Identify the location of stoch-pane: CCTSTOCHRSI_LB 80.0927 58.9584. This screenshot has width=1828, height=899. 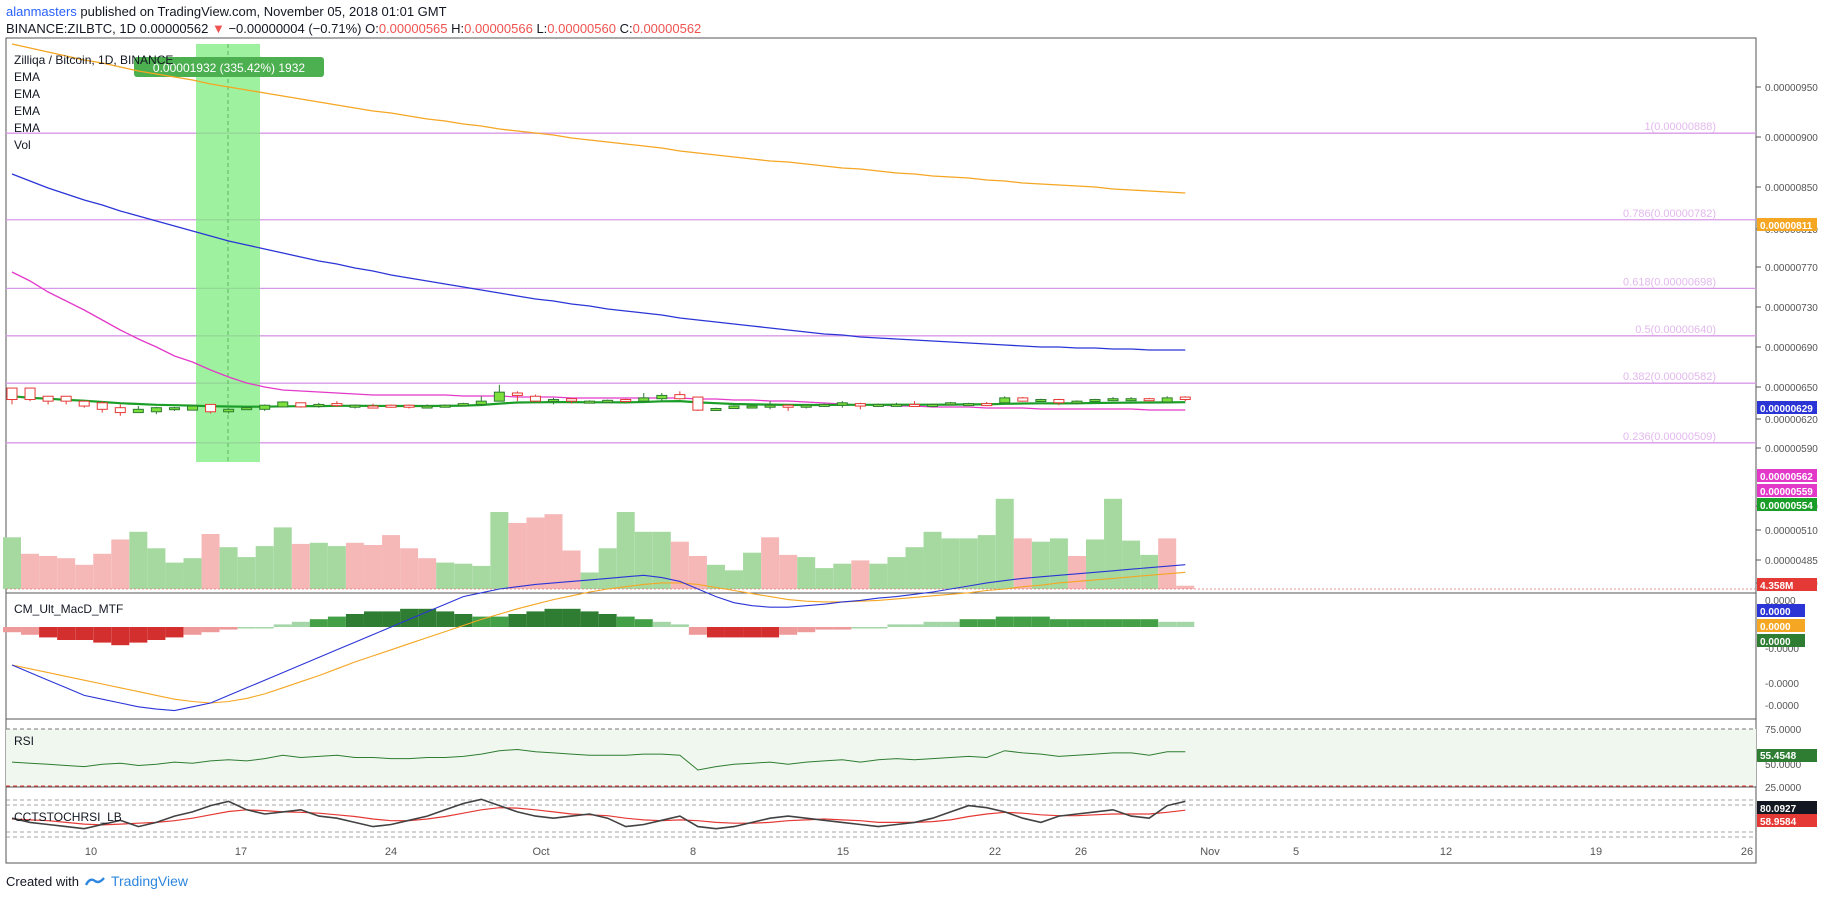
(911, 818).